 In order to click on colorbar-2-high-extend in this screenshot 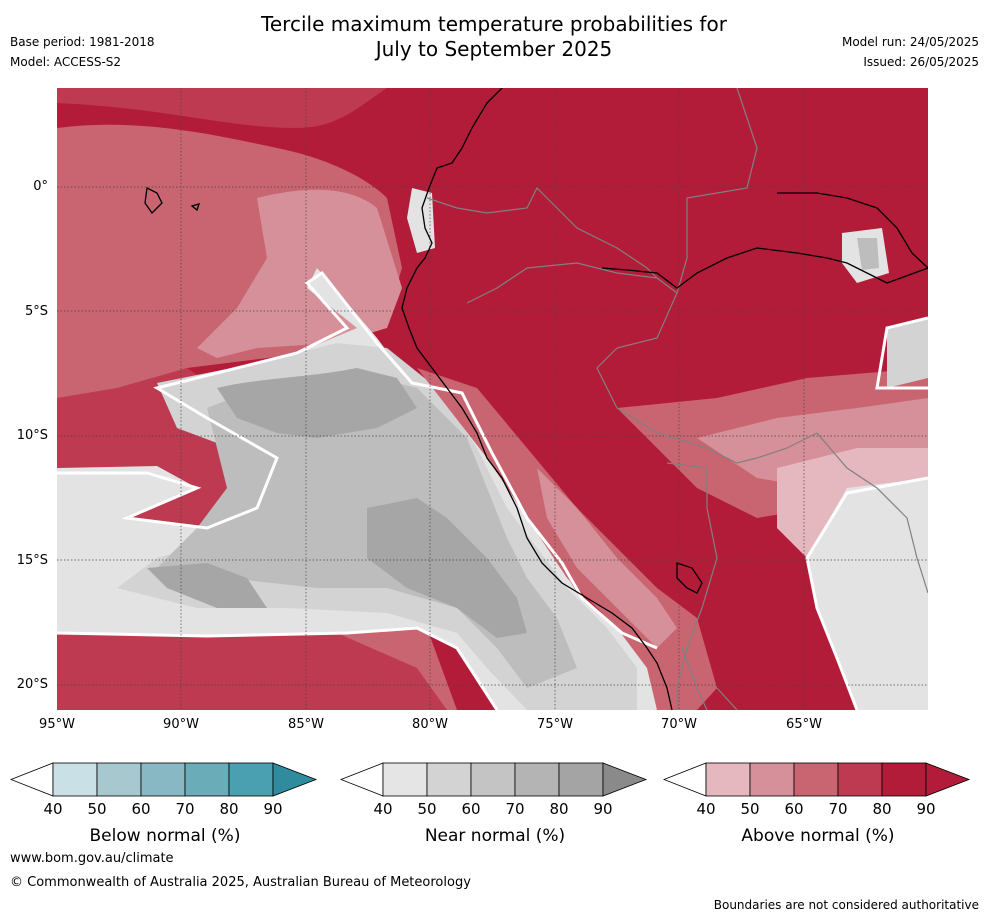, I will do `click(948, 779)`.